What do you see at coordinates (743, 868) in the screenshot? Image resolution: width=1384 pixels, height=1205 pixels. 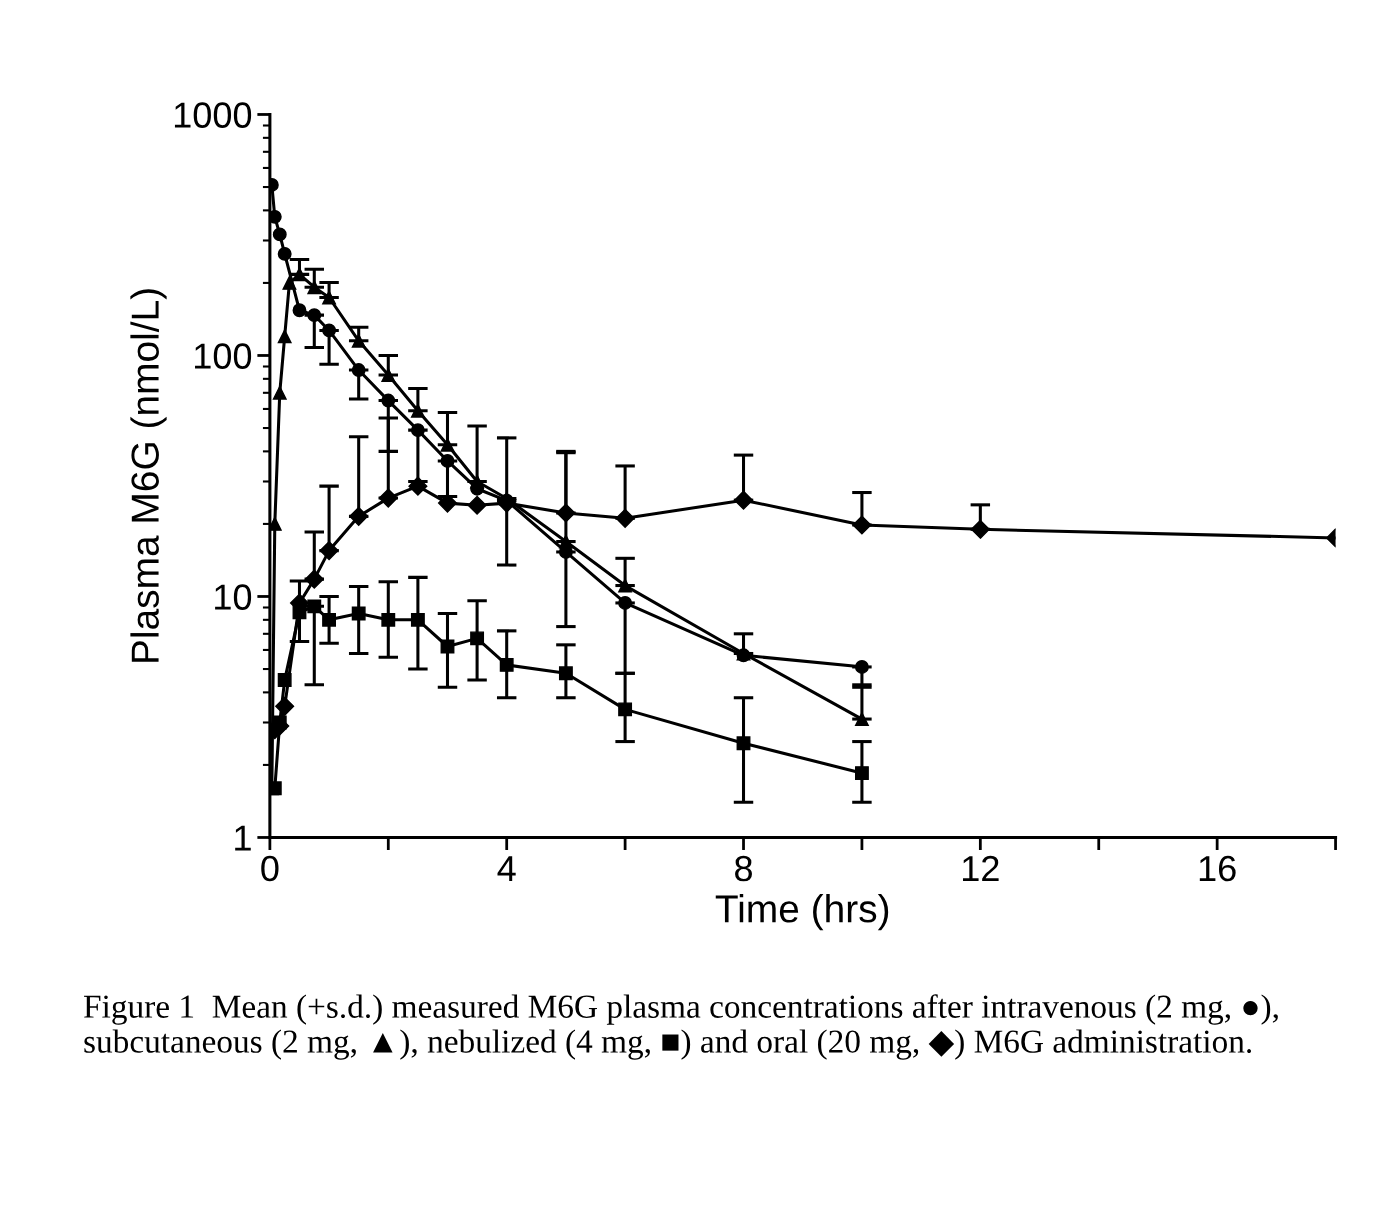 I see `x-tick-label: 8` at bounding box center [743, 868].